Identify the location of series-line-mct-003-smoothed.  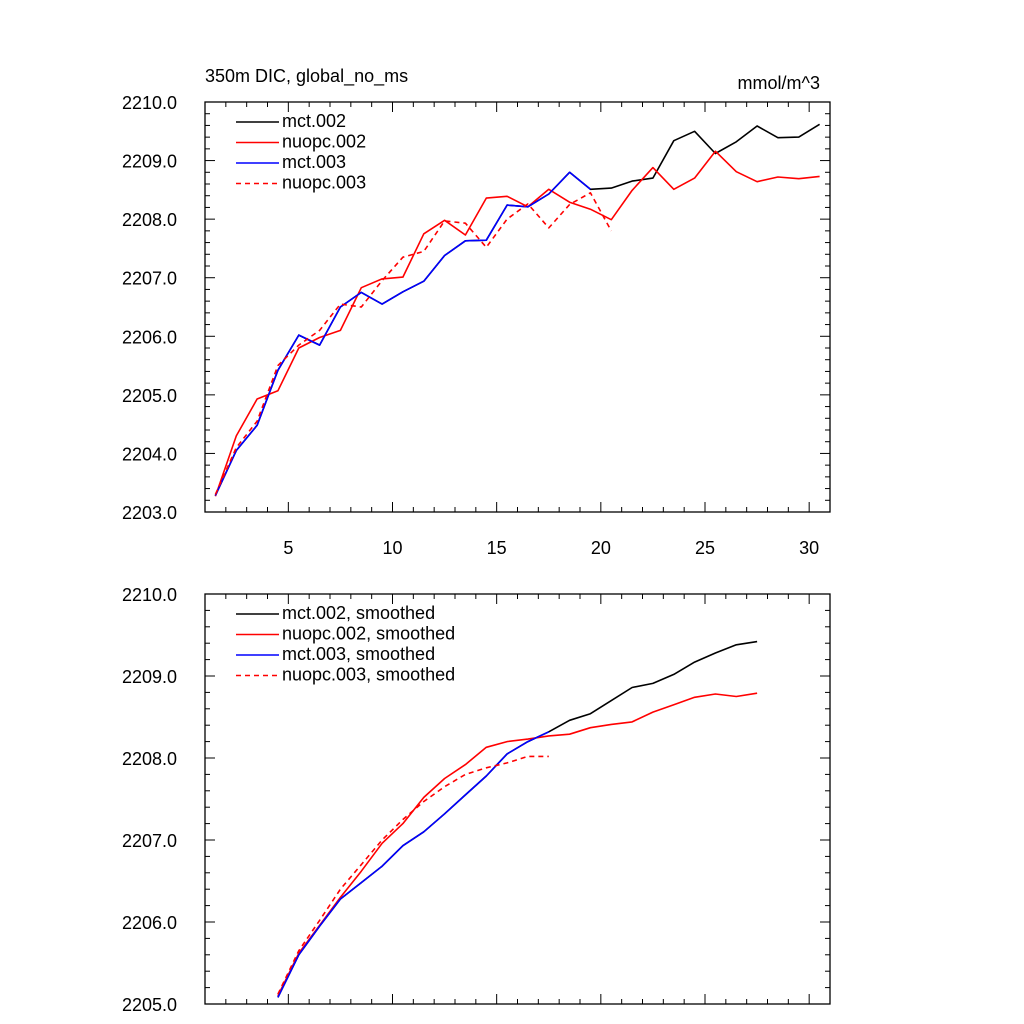
(413, 864).